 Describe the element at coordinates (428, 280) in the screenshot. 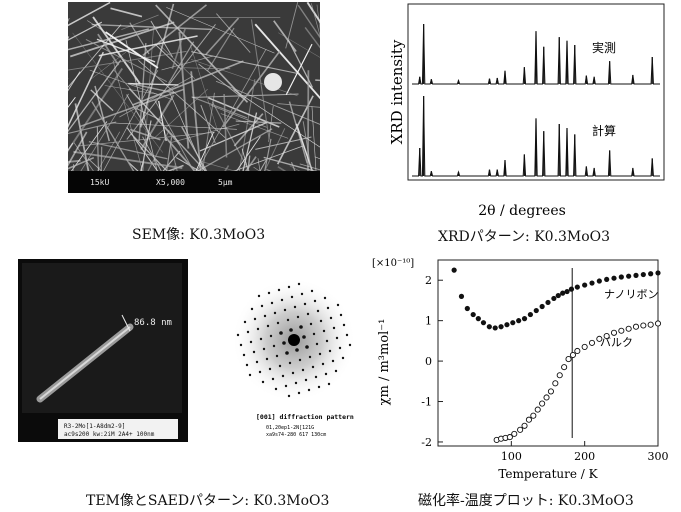

I see `chi-ytick-label: 2` at that location.